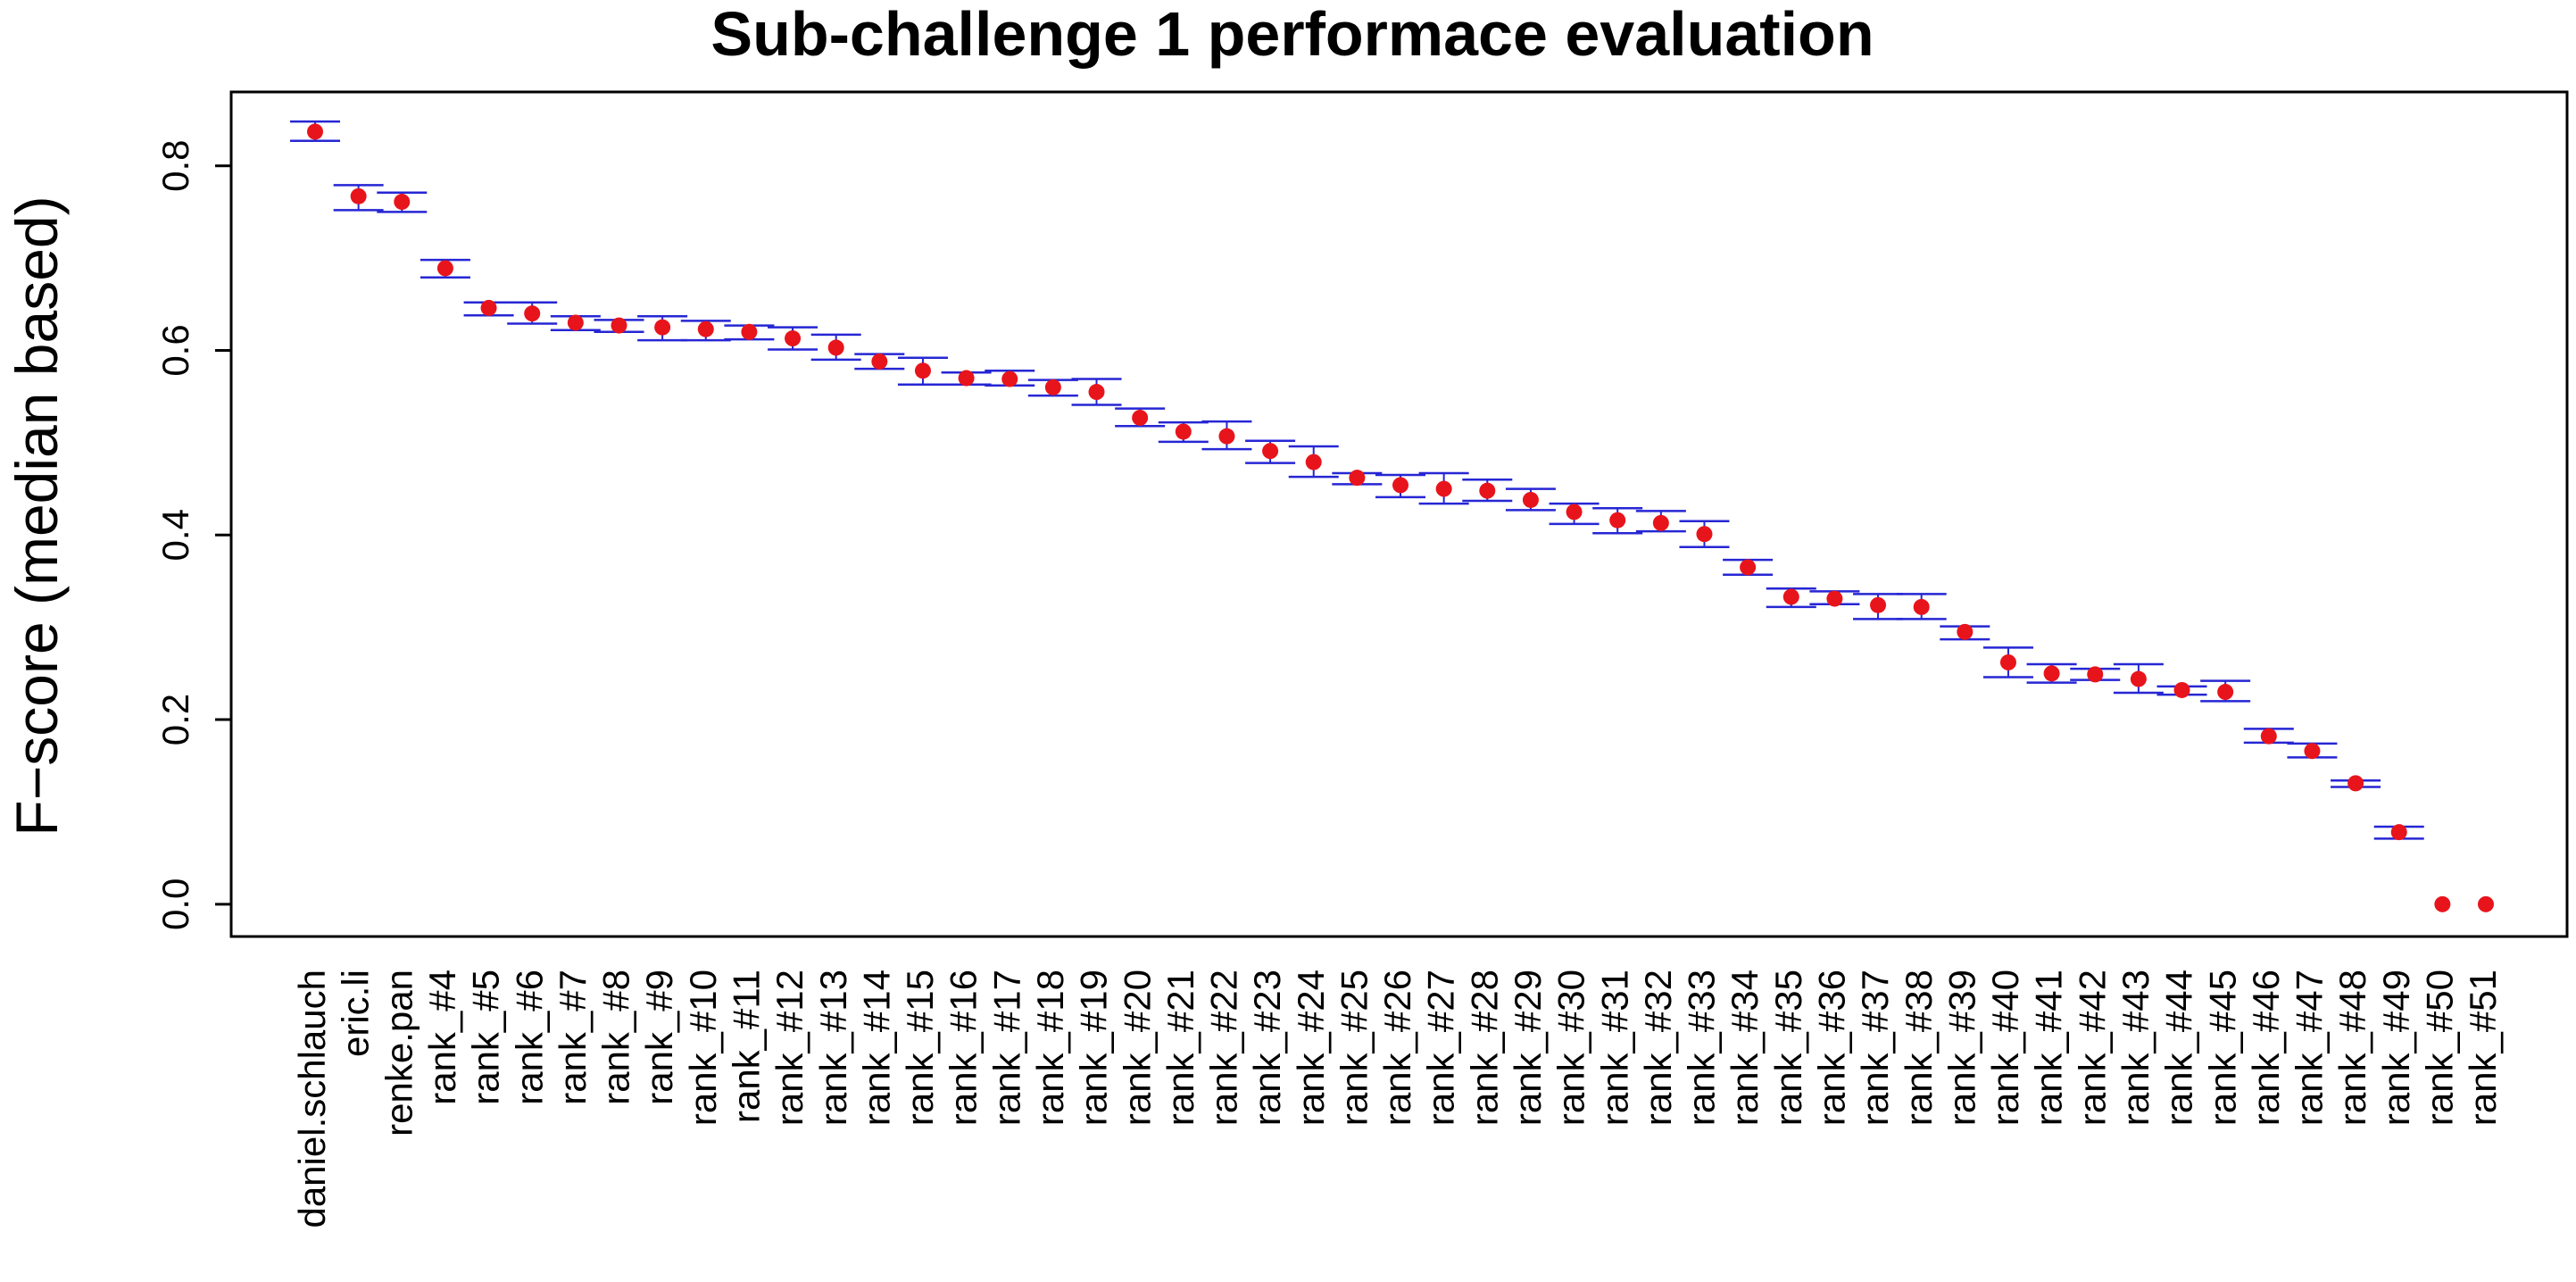 The image size is (2576, 1282). I want to click on x-tick-label: rank_#32, so click(1658, 1048).